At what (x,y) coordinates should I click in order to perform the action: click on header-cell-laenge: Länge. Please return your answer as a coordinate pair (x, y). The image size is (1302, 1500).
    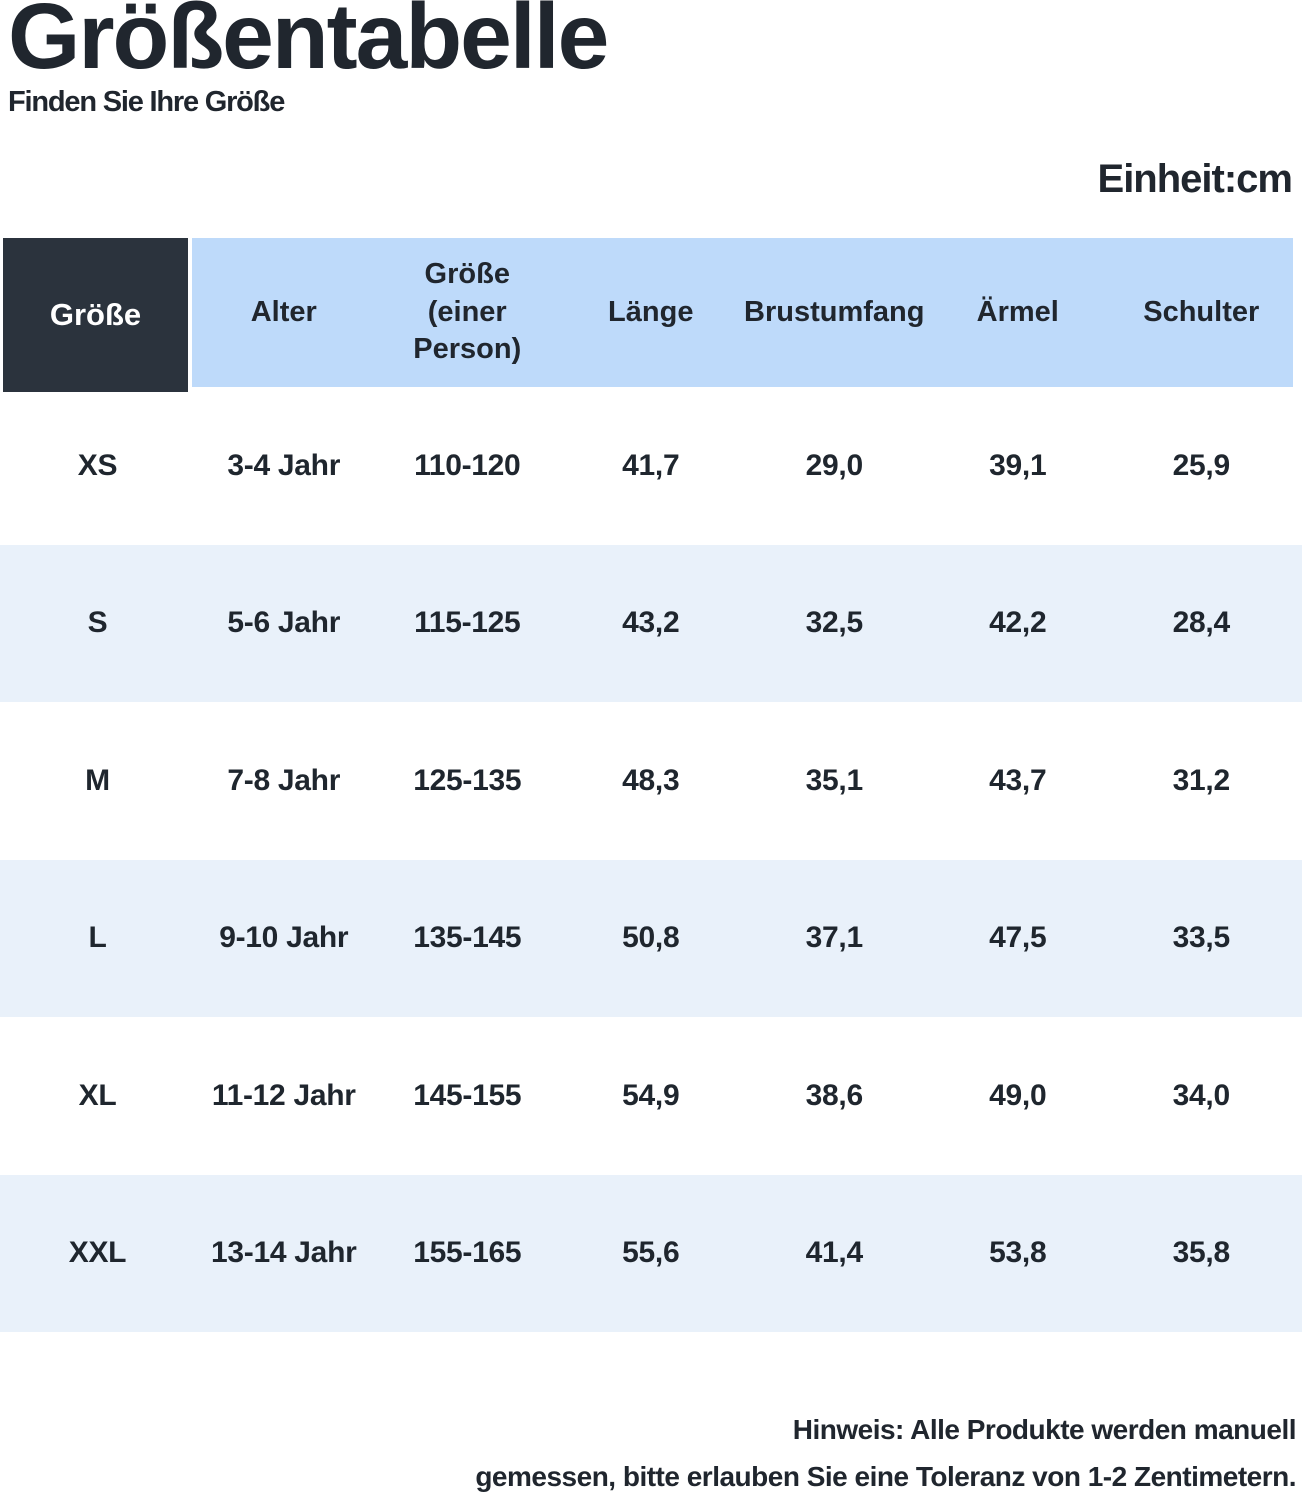
    Looking at the image, I should click on (651, 311).